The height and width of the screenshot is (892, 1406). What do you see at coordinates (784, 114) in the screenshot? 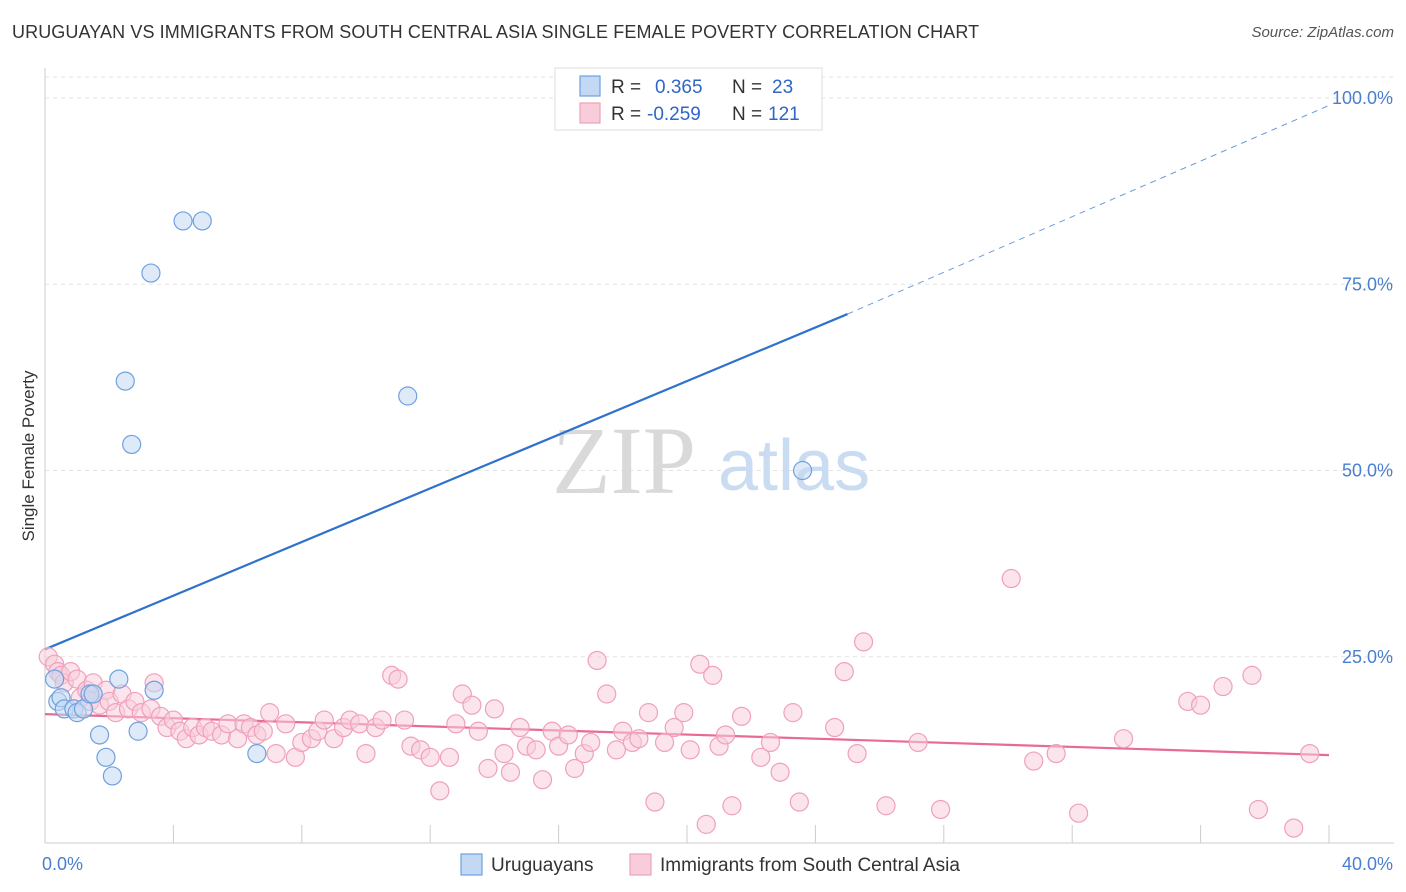
I see `legend-n-value-2: 121` at bounding box center [784, 114].